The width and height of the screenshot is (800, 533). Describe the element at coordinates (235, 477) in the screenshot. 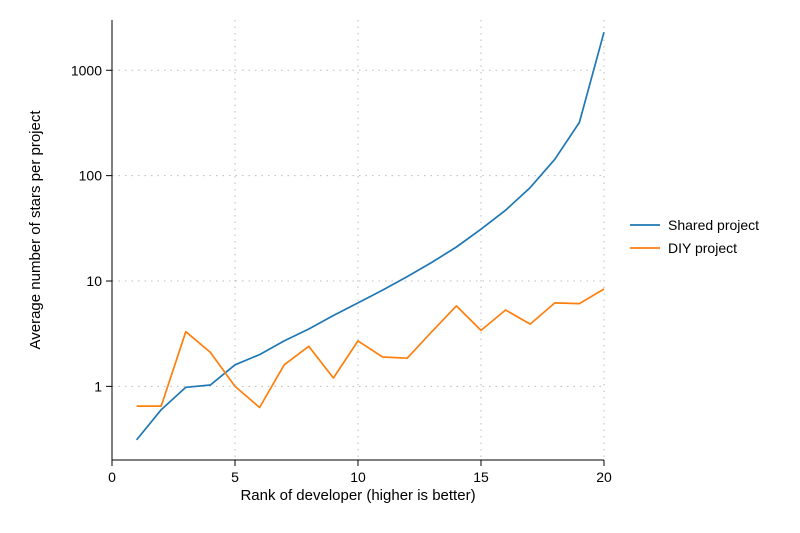

I see `x-tick-label: 5` at that location.